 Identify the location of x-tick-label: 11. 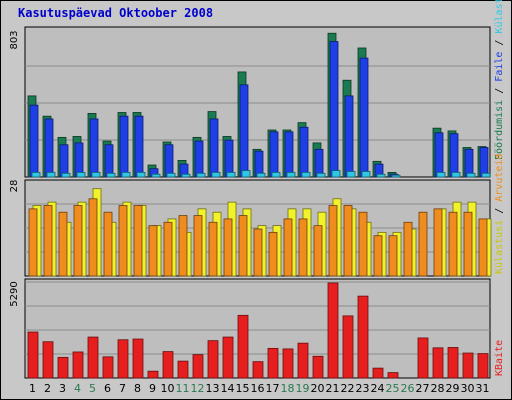
(183, 388).